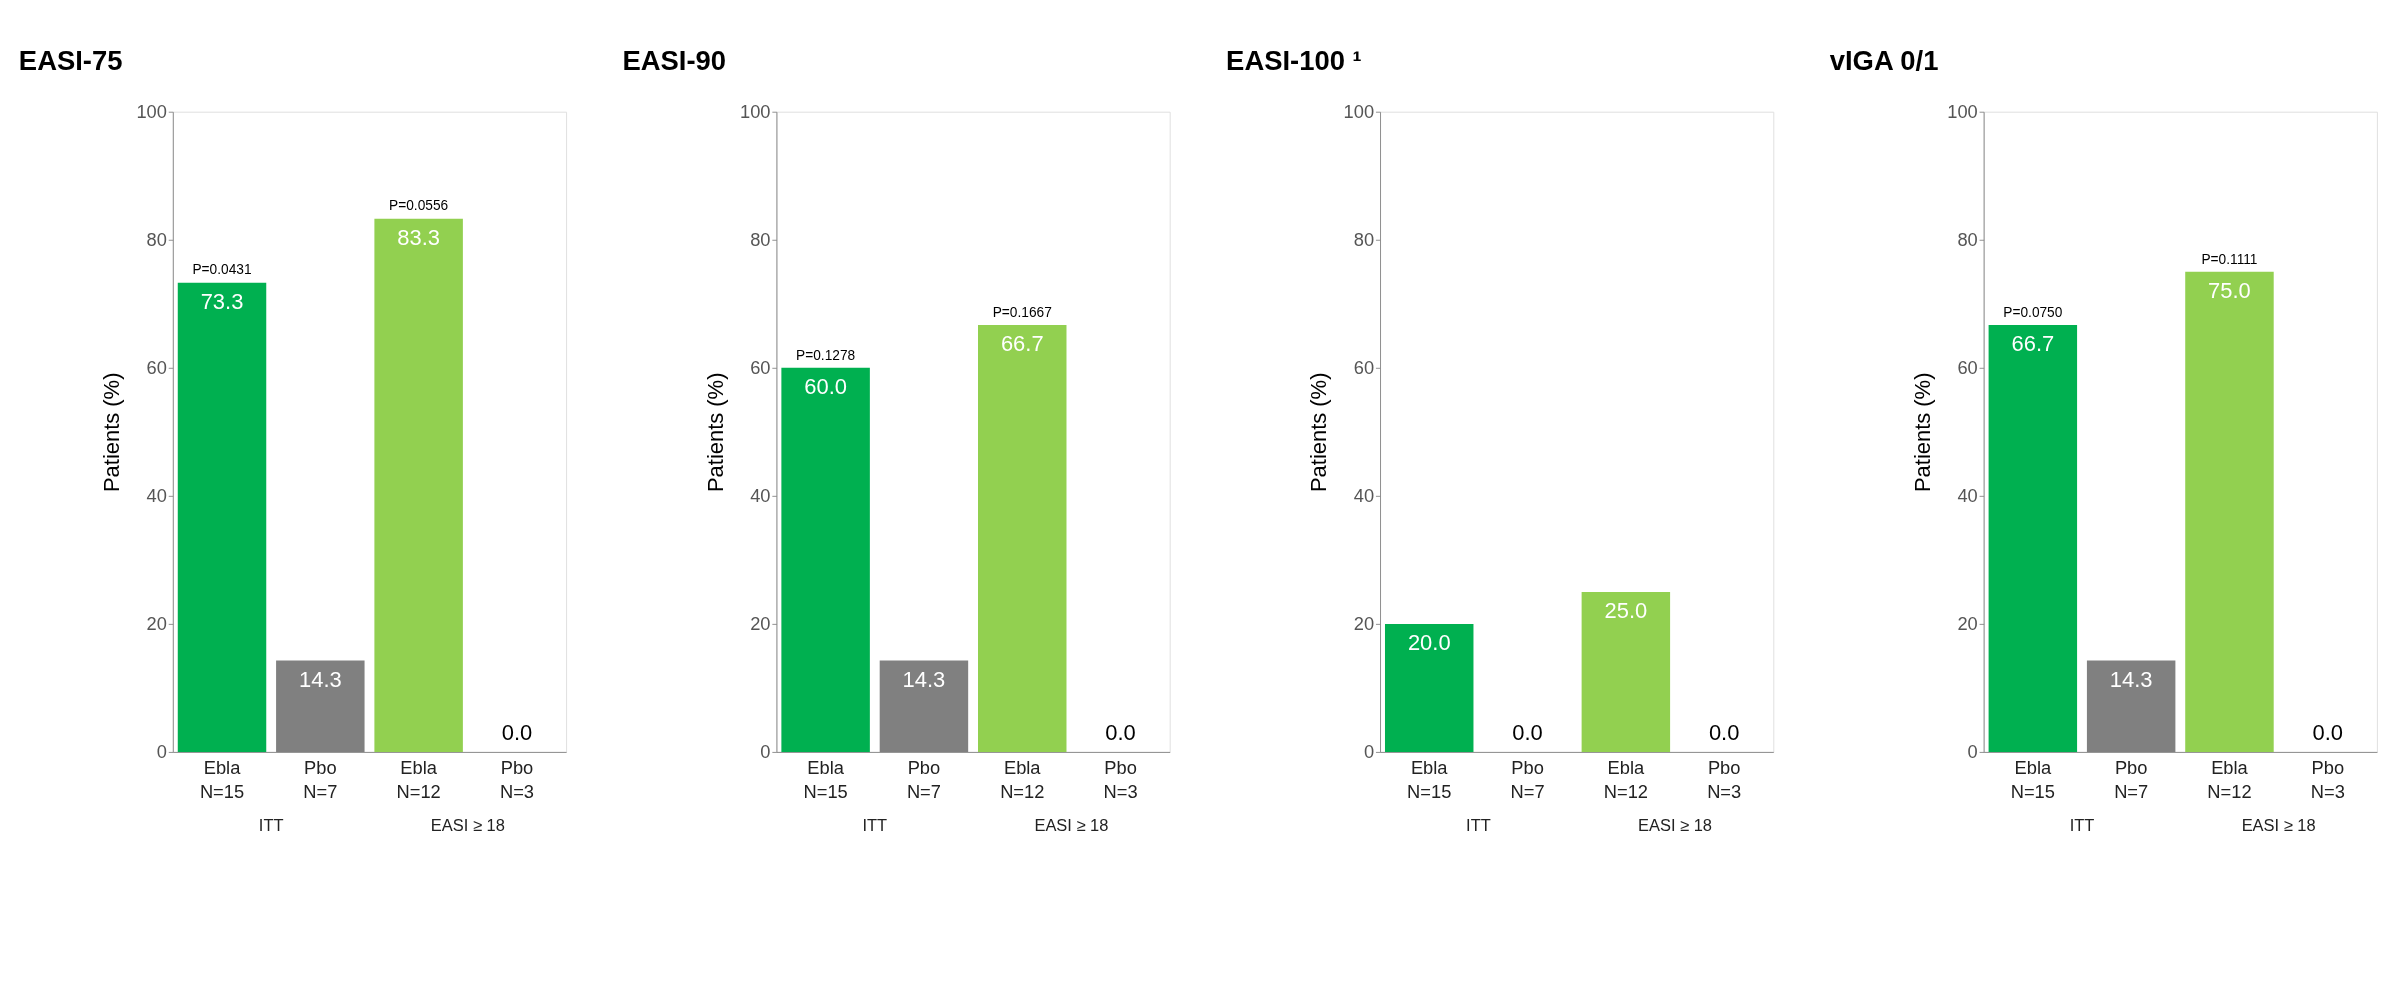 Image resolution: width=2387 pixels, height=987 pixels. What do you see at coordinates (2229, 291) in the screenshot?
I see `data-label: 75.0` at bounding box center [2229, 291].